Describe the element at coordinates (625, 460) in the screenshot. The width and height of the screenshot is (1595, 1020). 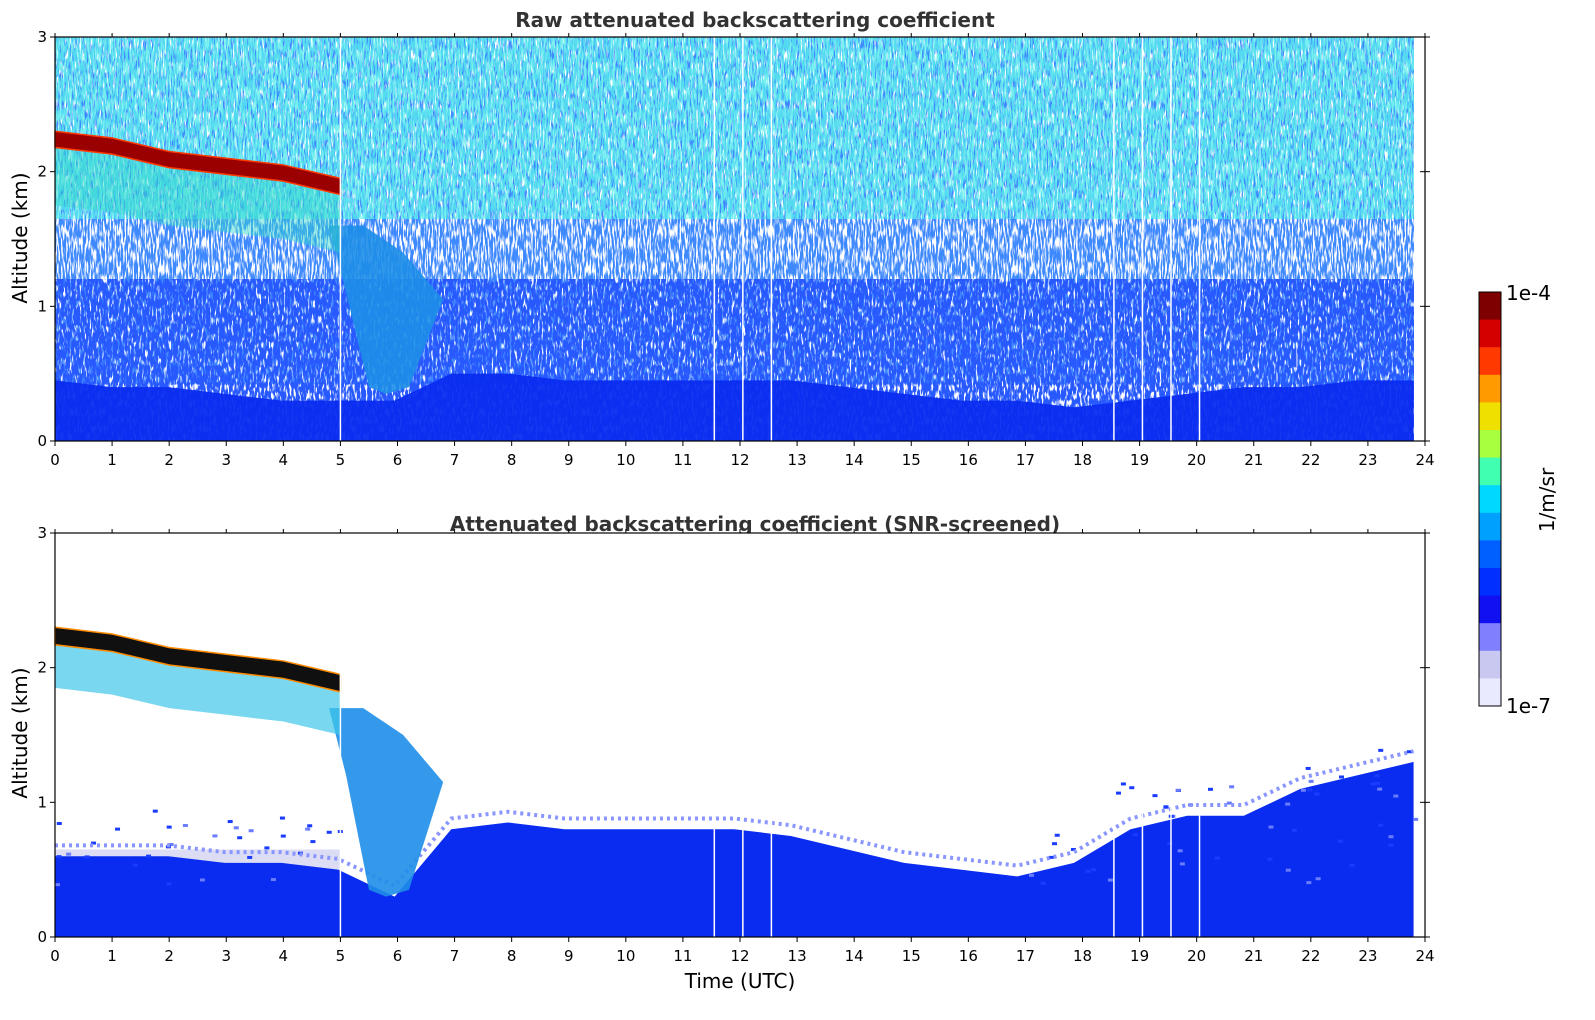
I see `x-tick-label: 10` at that location.